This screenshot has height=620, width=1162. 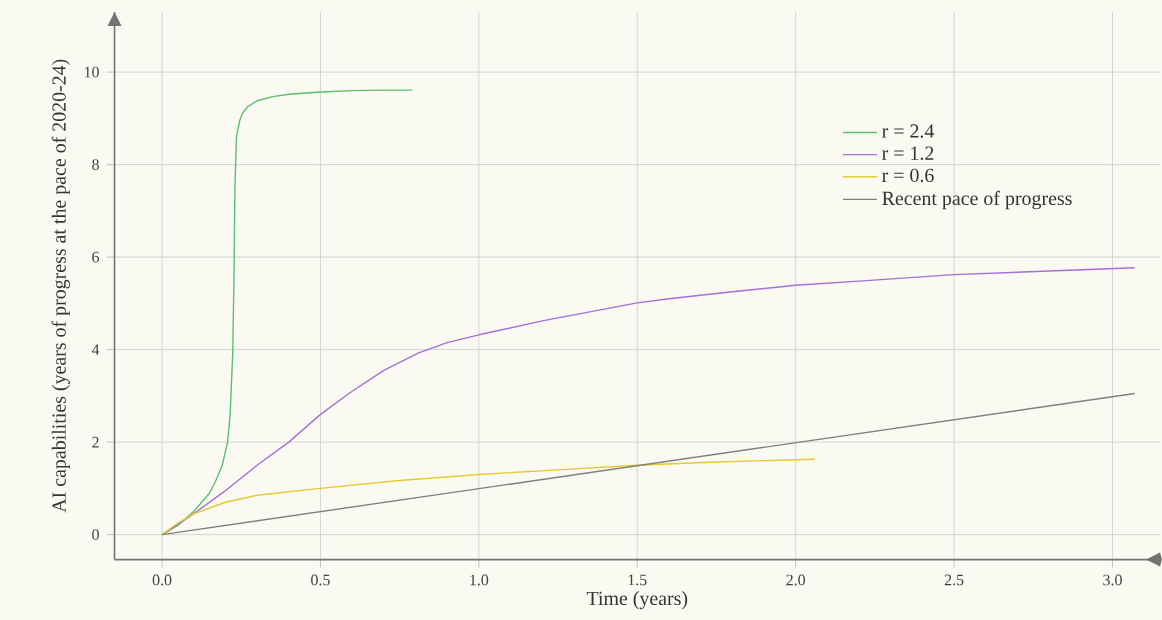 What do you see at coordinates (977, 200) in the screenshot?
I see `legend-label: Recent pace of progress` at bounding box center [977, 200].